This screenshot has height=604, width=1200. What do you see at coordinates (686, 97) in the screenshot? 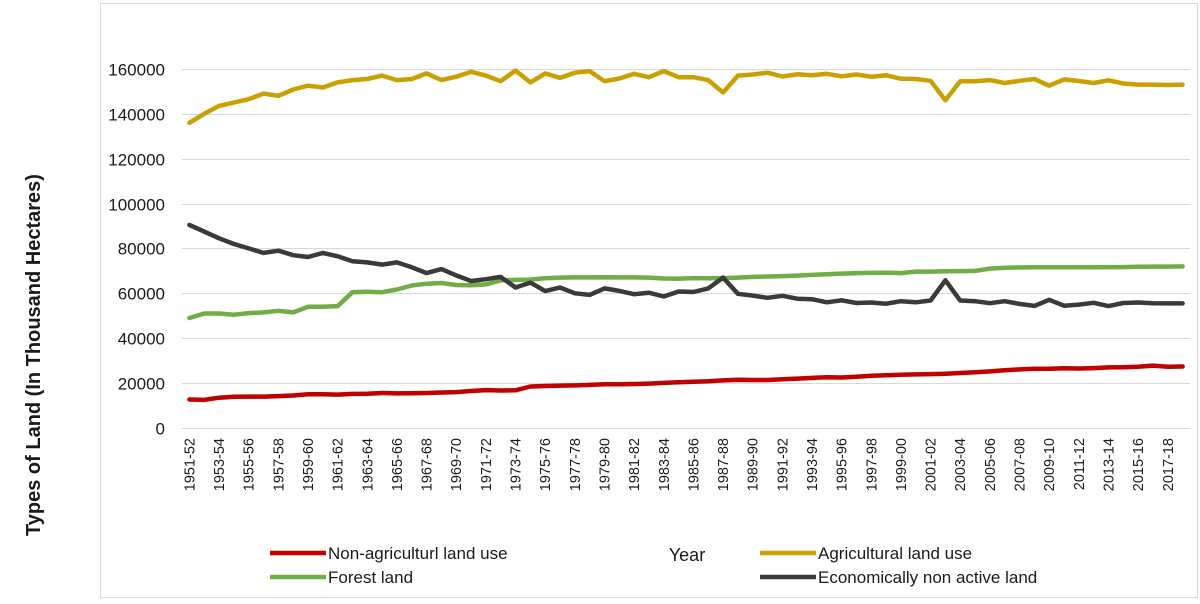
I see `series-line-agricultural-land-use` at bounding box center [686, 97].